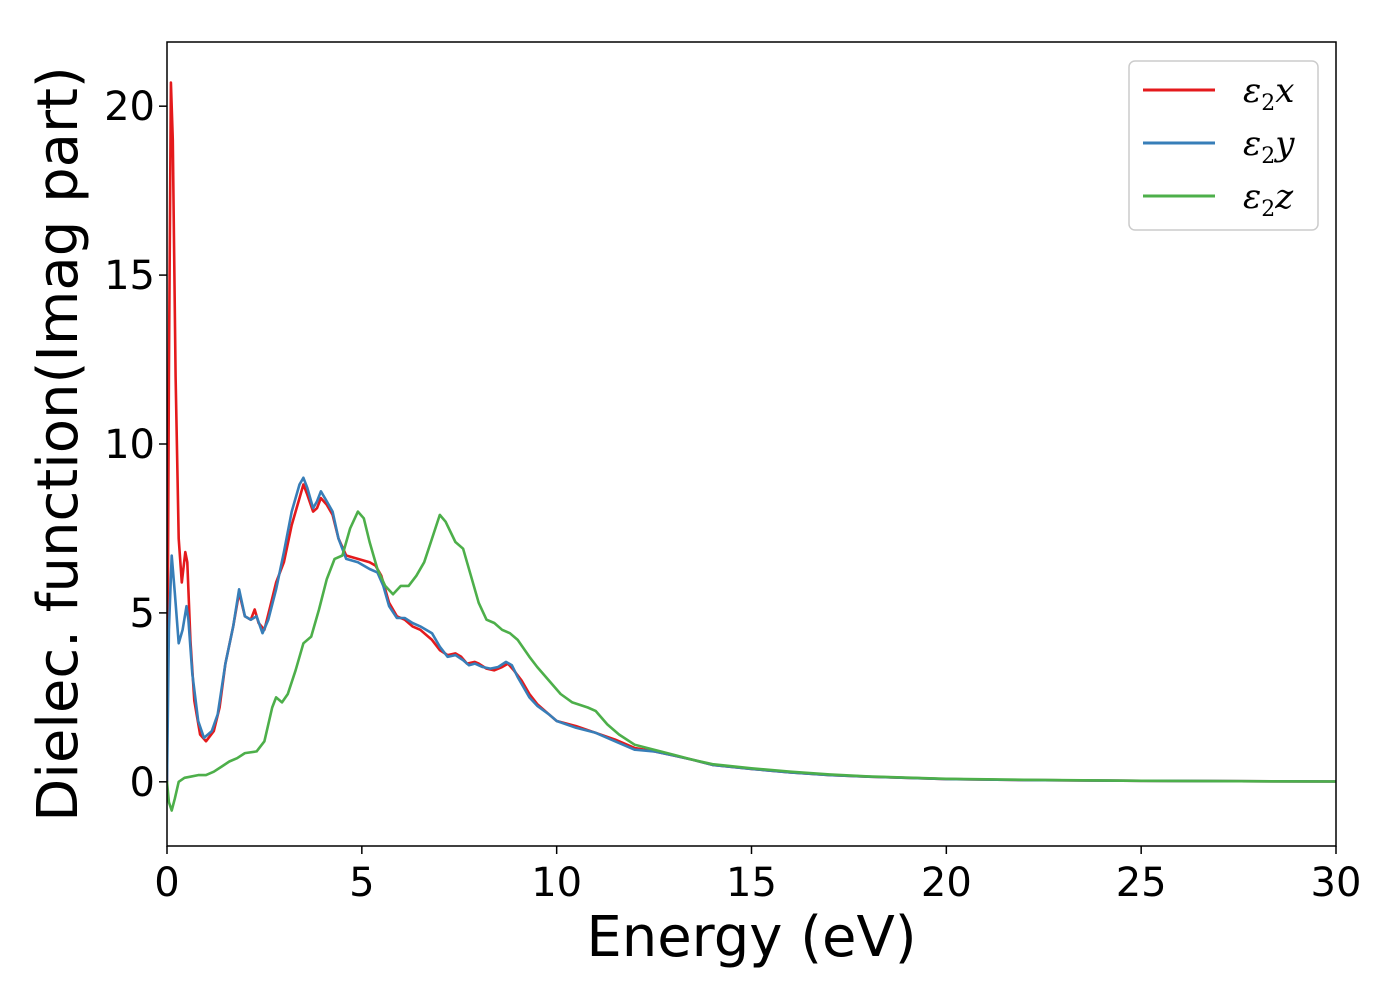 The height and width of the screenshot is (1000, 1400). Describe the element at coordinates (1336, 883) in the screenshot. I see `x-tick-label: 30` at that location.